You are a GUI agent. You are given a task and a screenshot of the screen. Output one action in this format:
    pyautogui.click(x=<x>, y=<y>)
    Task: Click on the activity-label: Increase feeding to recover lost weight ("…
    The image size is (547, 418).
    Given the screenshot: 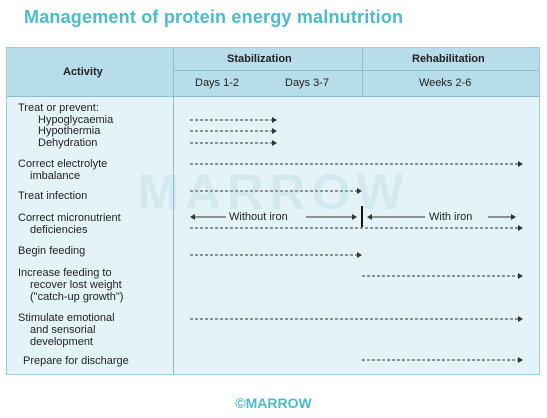 What is the action you would take?
    pyautogui.click(x=70, y=285)
    